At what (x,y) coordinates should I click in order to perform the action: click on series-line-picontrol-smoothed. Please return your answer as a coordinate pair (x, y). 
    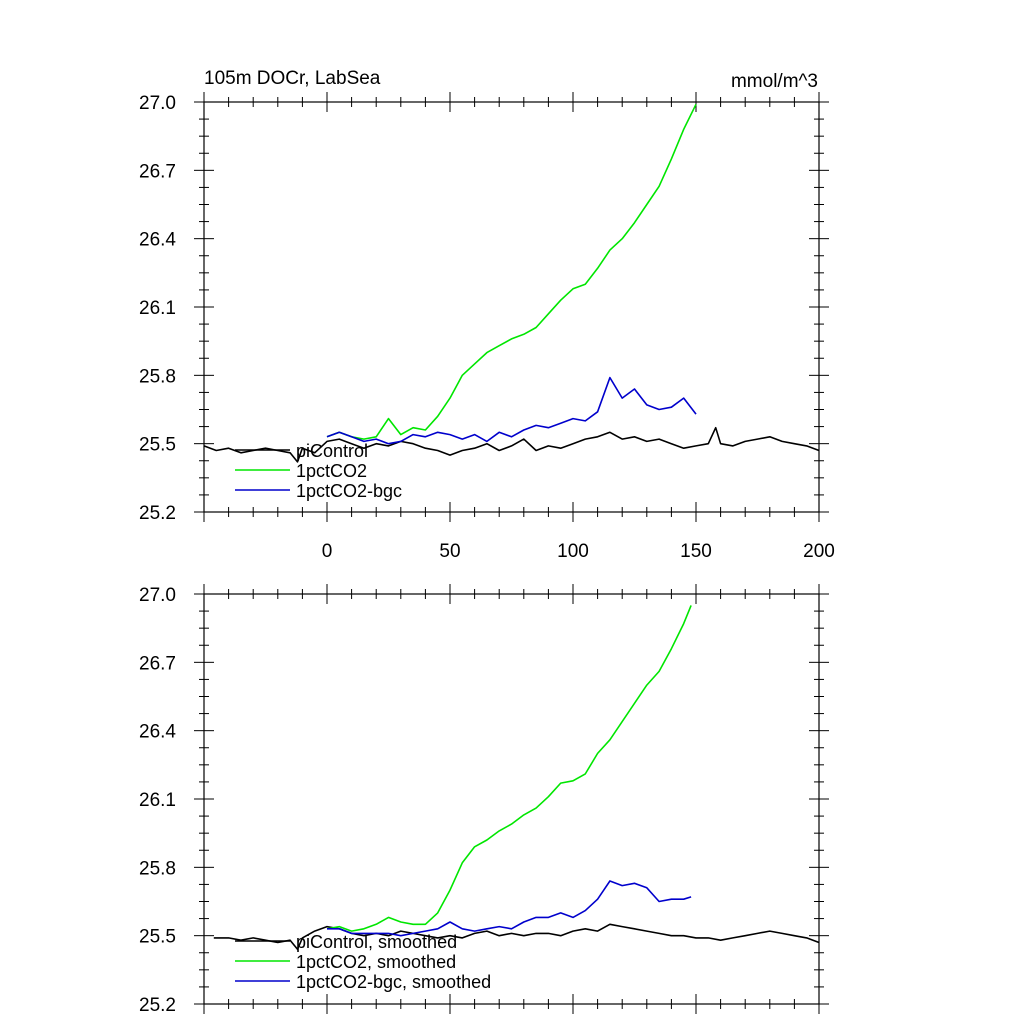
    Looking at the image, I should click on (516, 937).